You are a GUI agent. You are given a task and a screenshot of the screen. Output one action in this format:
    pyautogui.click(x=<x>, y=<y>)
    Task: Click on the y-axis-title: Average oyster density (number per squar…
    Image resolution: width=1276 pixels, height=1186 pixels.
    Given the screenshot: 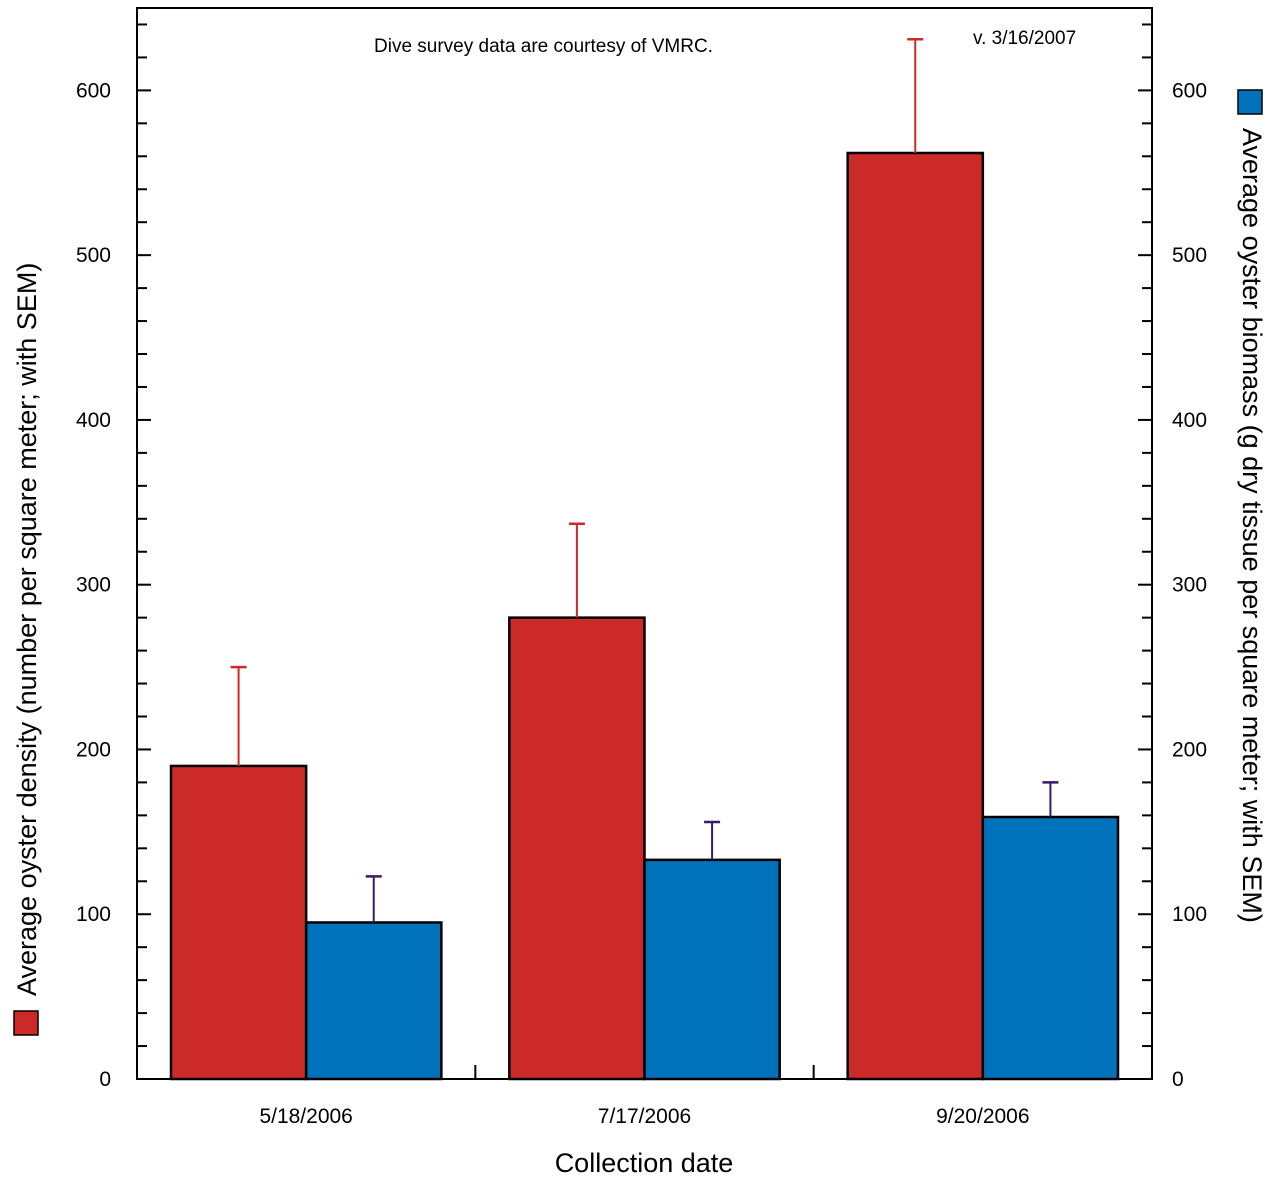 What is the action you would take?
    pyautogui.click(x=27, y=629)
    